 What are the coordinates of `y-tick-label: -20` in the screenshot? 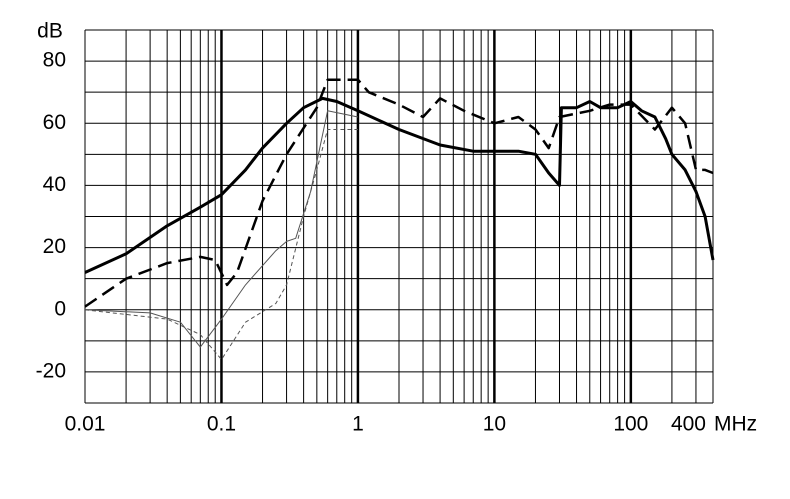 It's located at (51, 370).